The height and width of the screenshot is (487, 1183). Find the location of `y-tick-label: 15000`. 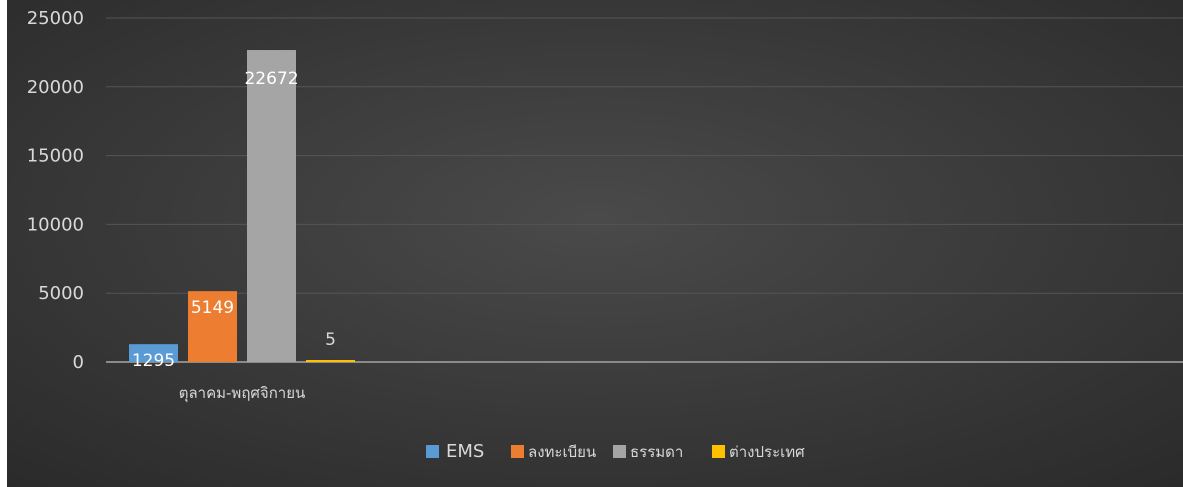

y-tick-label: 15000 is located at coordinates (55, 156).